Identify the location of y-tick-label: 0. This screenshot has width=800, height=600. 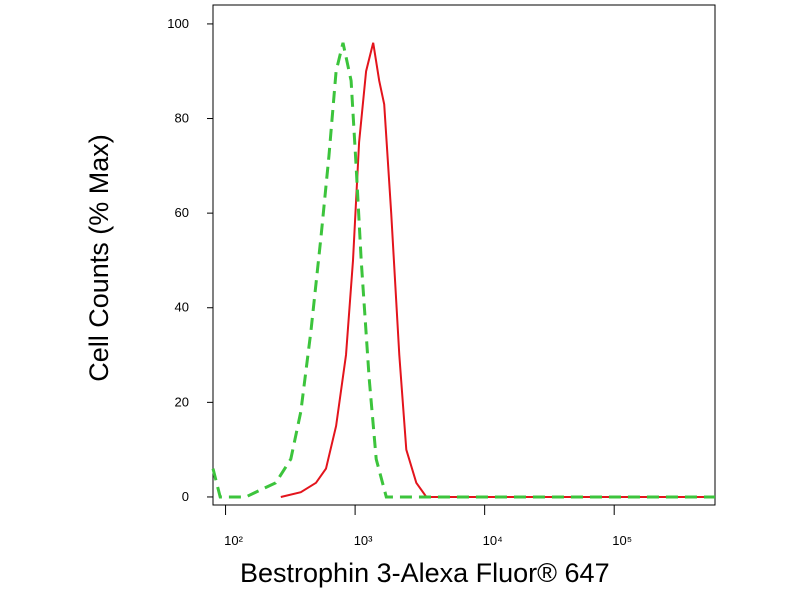
(185, 496).